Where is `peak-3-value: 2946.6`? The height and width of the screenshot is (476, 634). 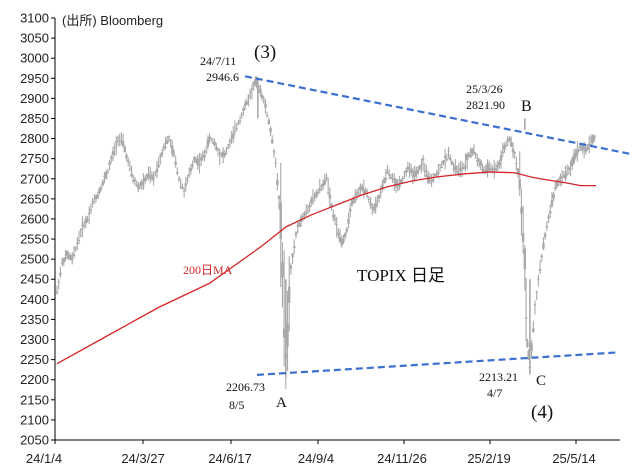
peak-3-value: 2946.6 is located at coordinates (222, 77).